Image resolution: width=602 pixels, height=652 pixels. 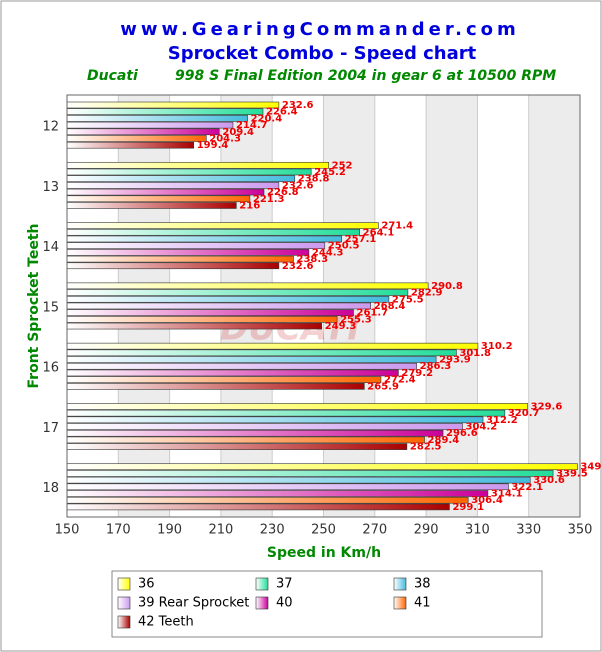 What do you see at coordinates (330, 172) in the screenshot?
I see `value-label: 245.2` at bounding box center [330, 172].